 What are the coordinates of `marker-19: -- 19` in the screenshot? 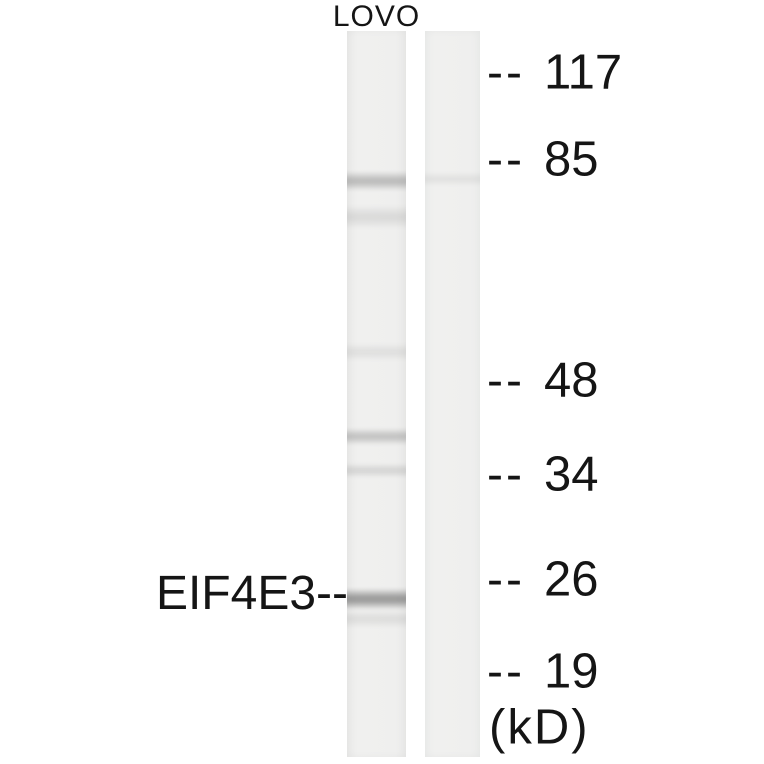 It's located at (543, 671).